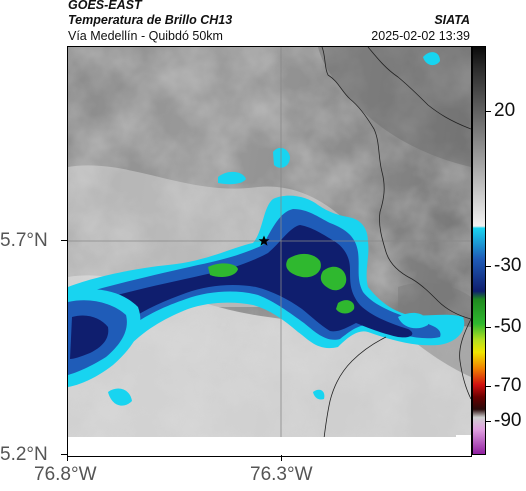  Describe the element at coordinates (145, 36) in the screenshot. I see `route-subtitle: Vía Medellín - Quibdó 50km` at that location.